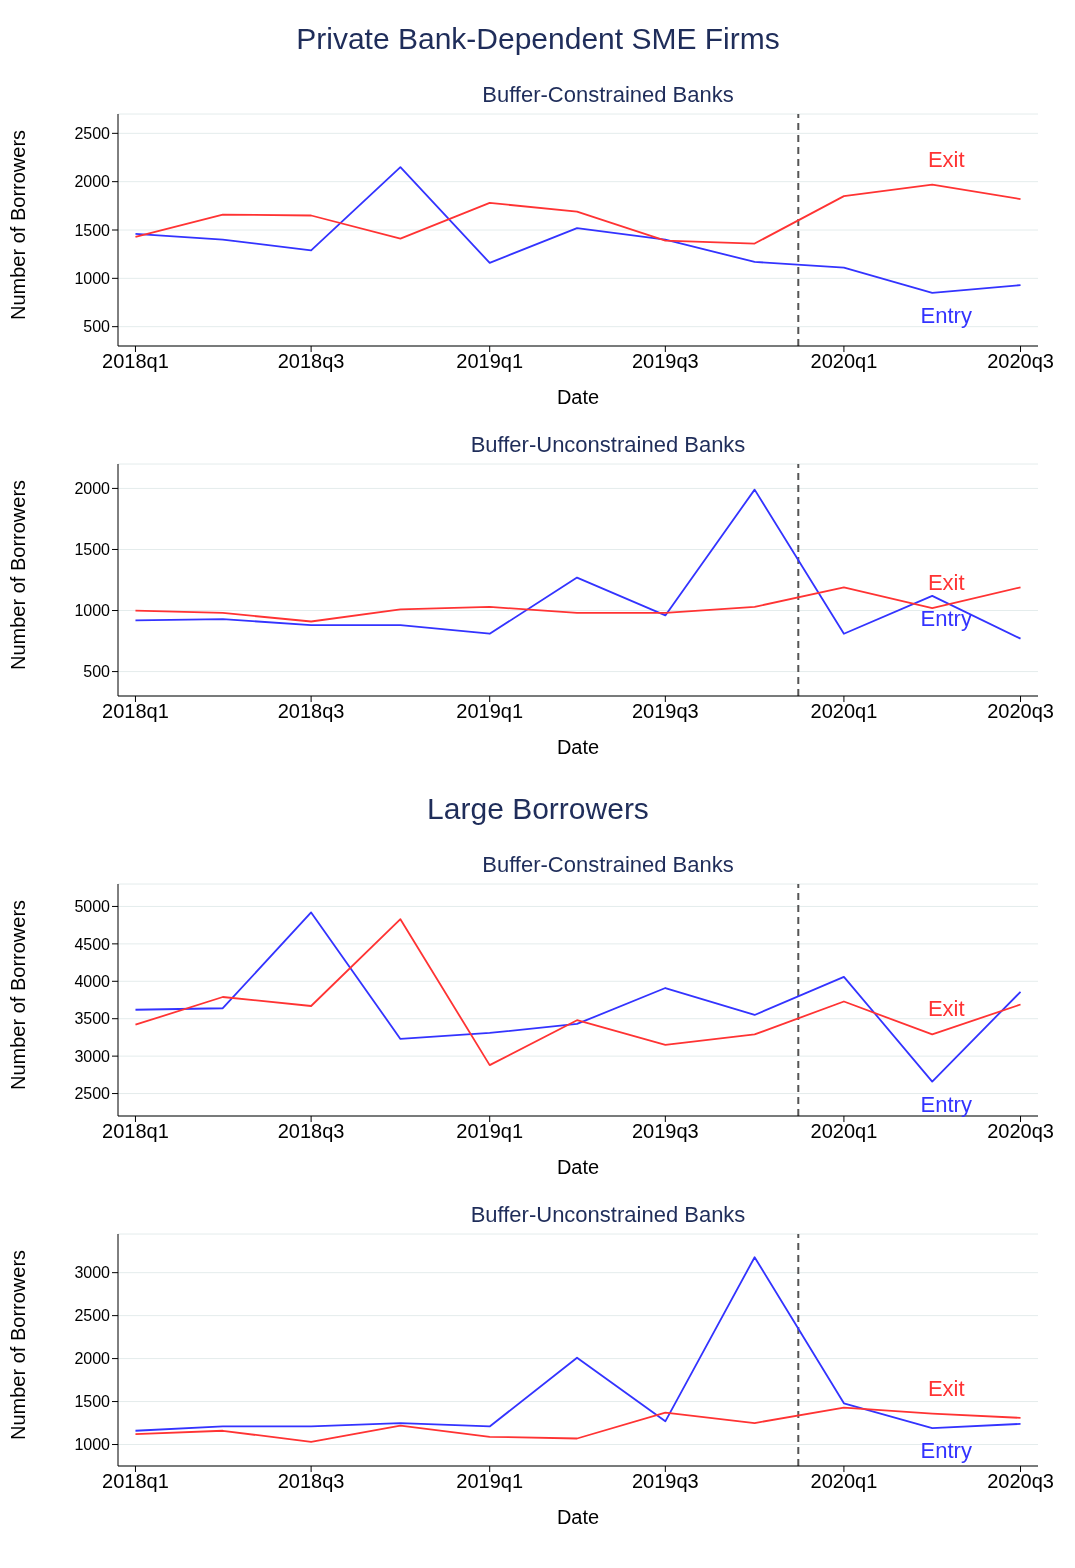 Image resolution: width=1075 pixels, height=1568 pixels. What do you see at coordinates (92, 1019) in the screenshot?
I see `y-tick-label: 3500` at bounding box center [92, 1019].